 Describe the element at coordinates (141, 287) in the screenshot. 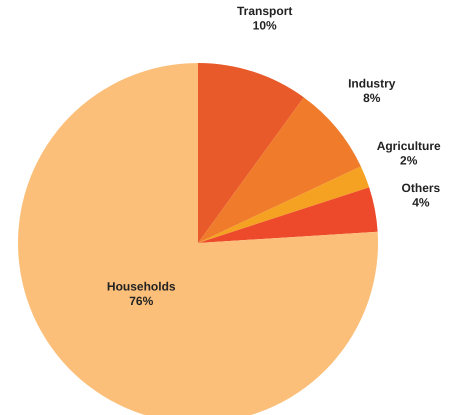

I see `slice-label: Households` at that location.